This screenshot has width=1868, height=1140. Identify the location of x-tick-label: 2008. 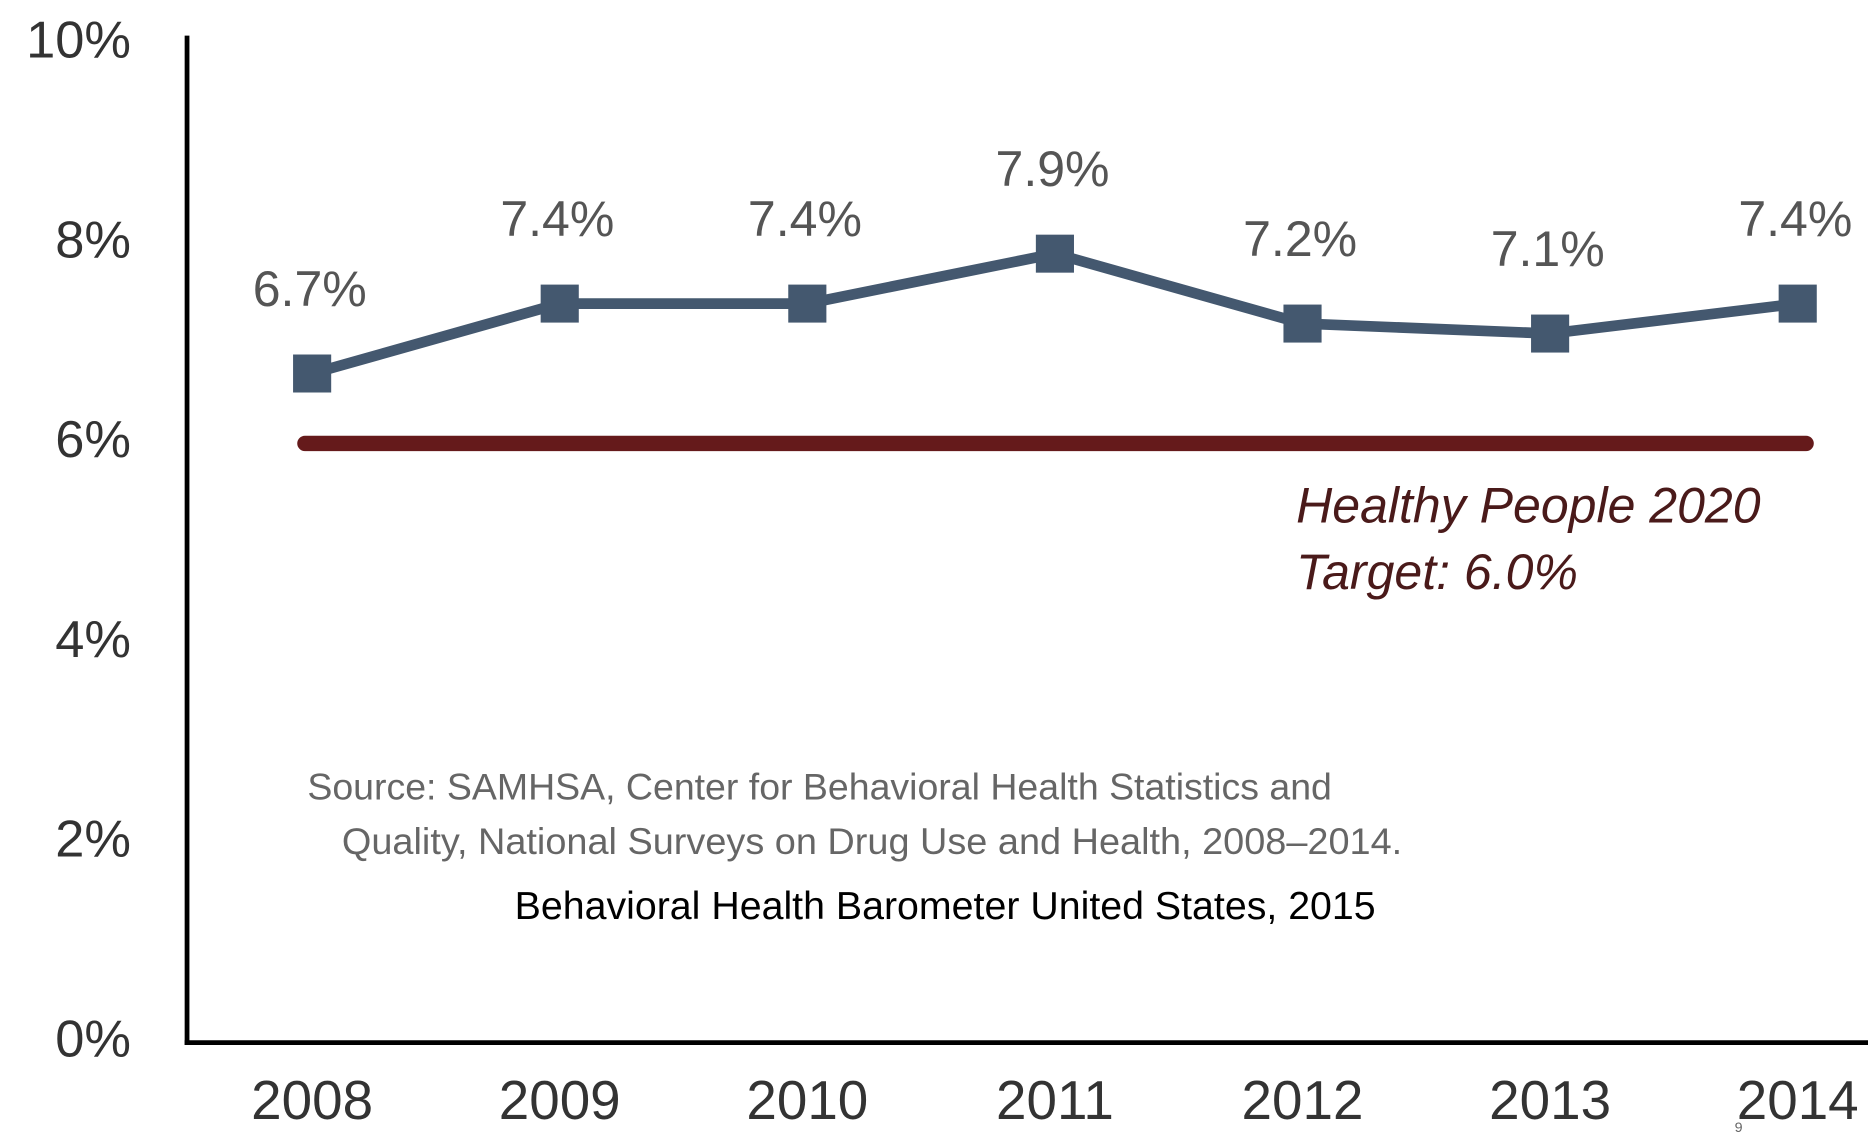
(312, 1100).